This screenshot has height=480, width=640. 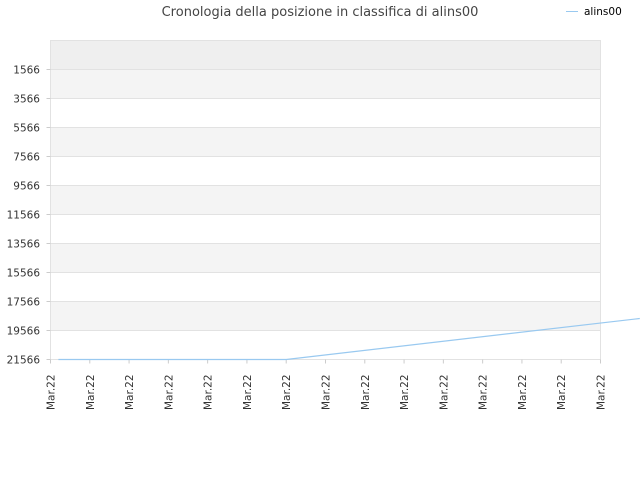 I want to click on series-line, so click(x=349, y=339).